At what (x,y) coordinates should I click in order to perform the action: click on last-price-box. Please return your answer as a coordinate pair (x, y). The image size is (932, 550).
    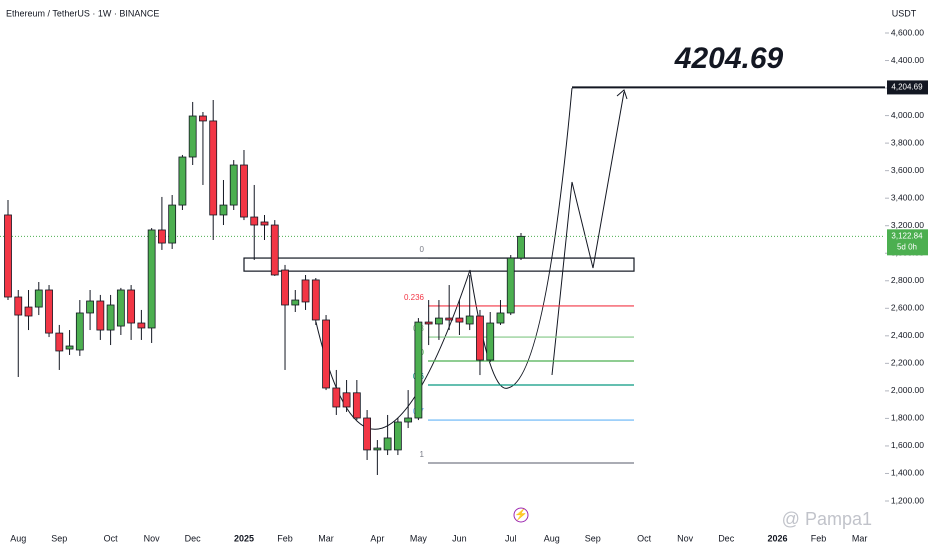
    Looking at the image, I should click on (907, 242).